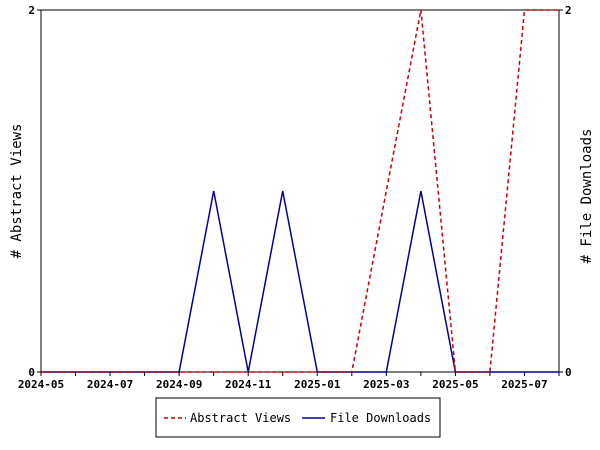 This screenshot has height=450, width=600. I want to click on legend-box, so click(298, 417).